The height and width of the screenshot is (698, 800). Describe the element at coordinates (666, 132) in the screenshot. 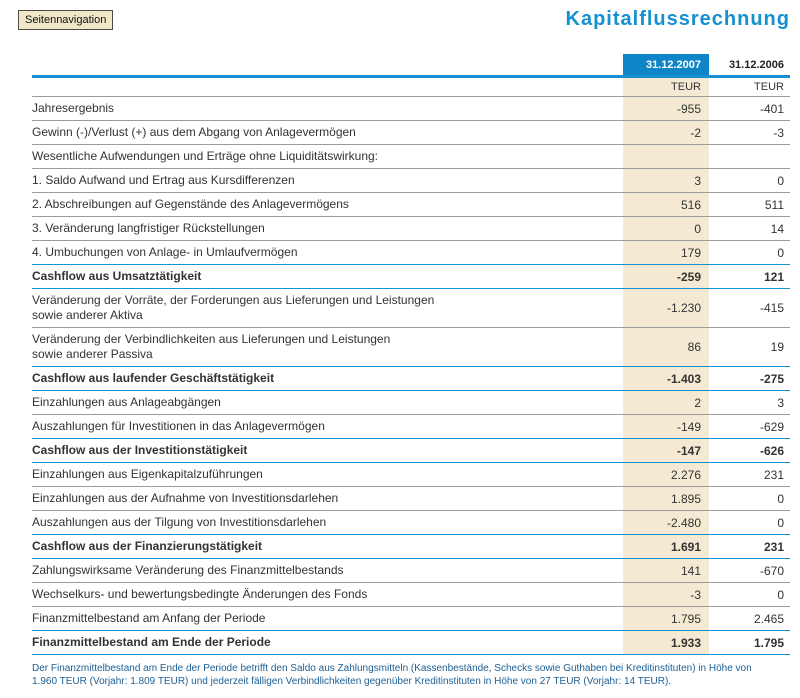

I see `row-value-2007: -2` at that location.